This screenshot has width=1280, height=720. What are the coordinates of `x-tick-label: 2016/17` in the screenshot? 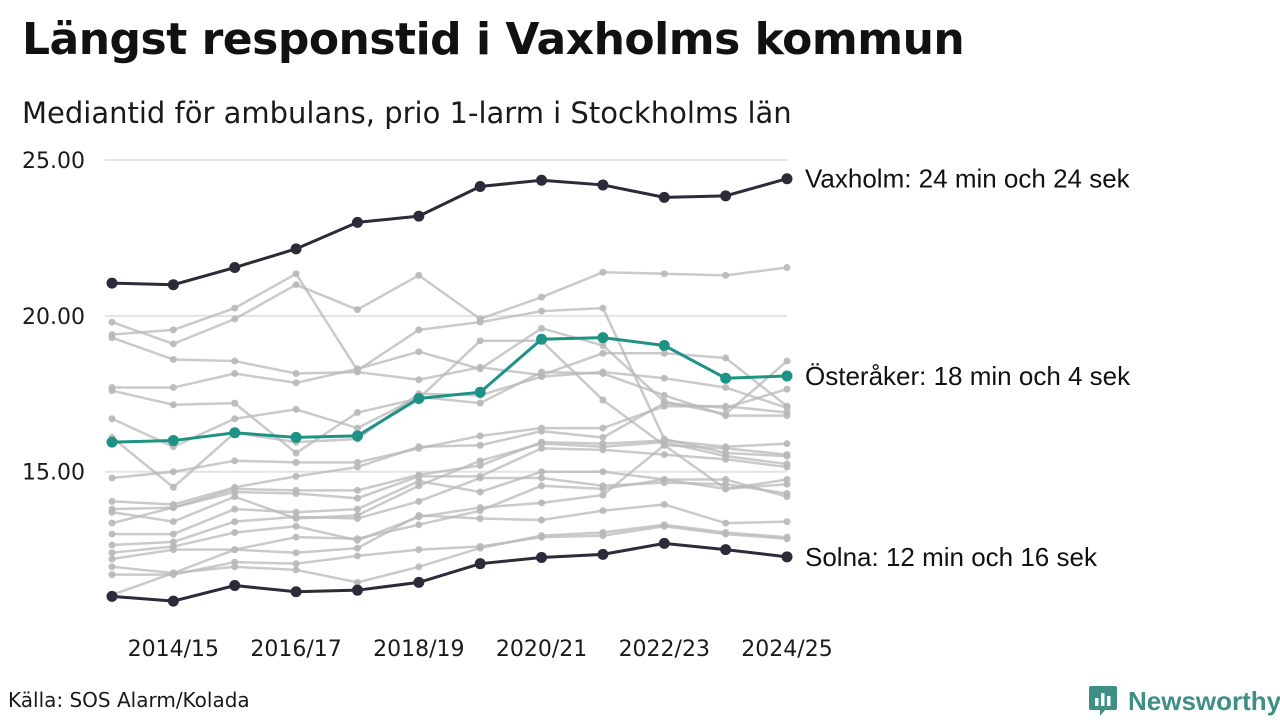 It's located at (295, 649).